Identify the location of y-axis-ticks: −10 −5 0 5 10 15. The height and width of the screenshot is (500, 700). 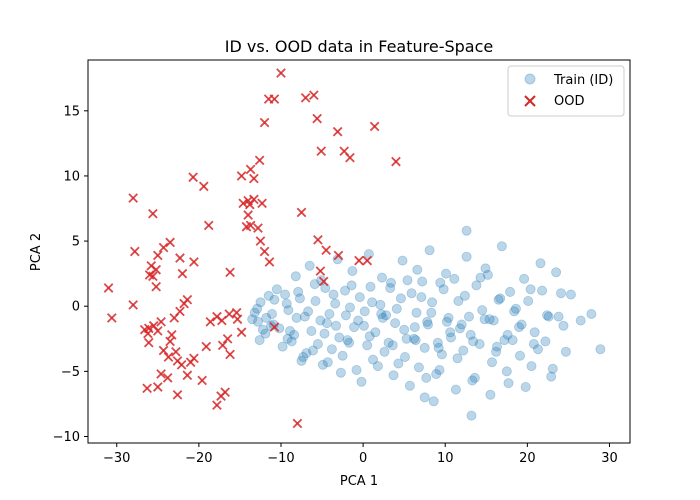
(70, 274).